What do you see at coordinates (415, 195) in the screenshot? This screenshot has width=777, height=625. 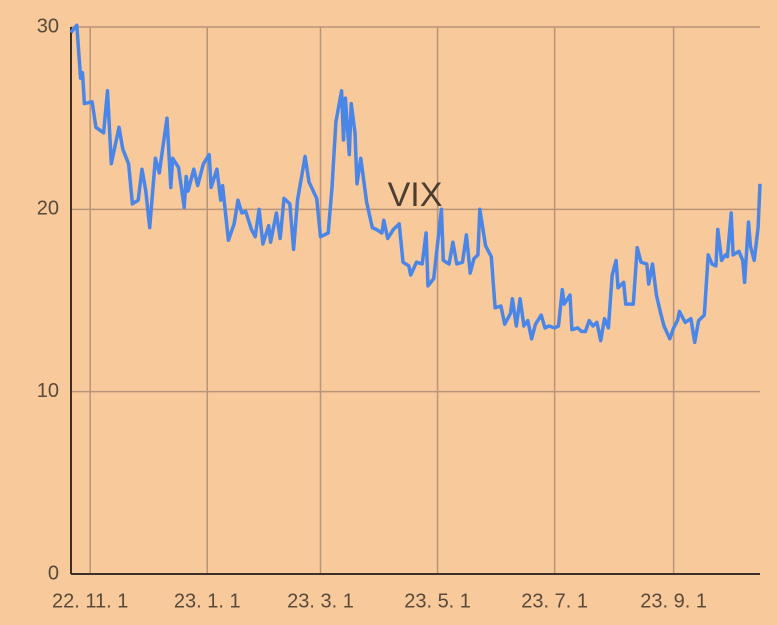 I see `chart-title: VIX` at bounding box center [415, 195].